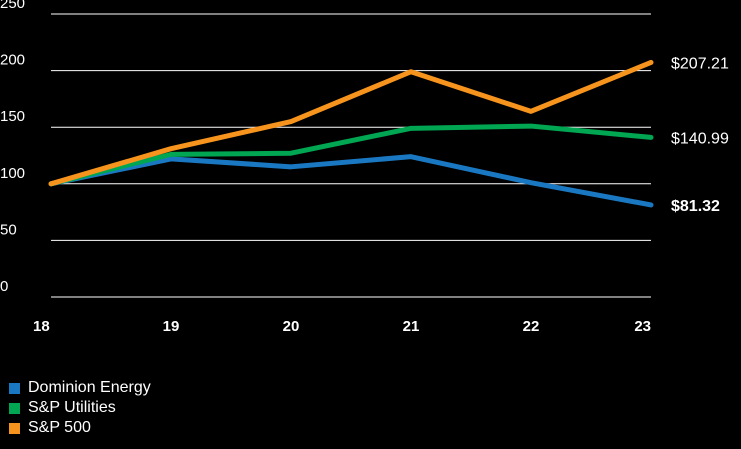 Image resolution: width=741 pixels, height=449 pixels. I want to click on x-tick-label: 22, so click(531, 326).